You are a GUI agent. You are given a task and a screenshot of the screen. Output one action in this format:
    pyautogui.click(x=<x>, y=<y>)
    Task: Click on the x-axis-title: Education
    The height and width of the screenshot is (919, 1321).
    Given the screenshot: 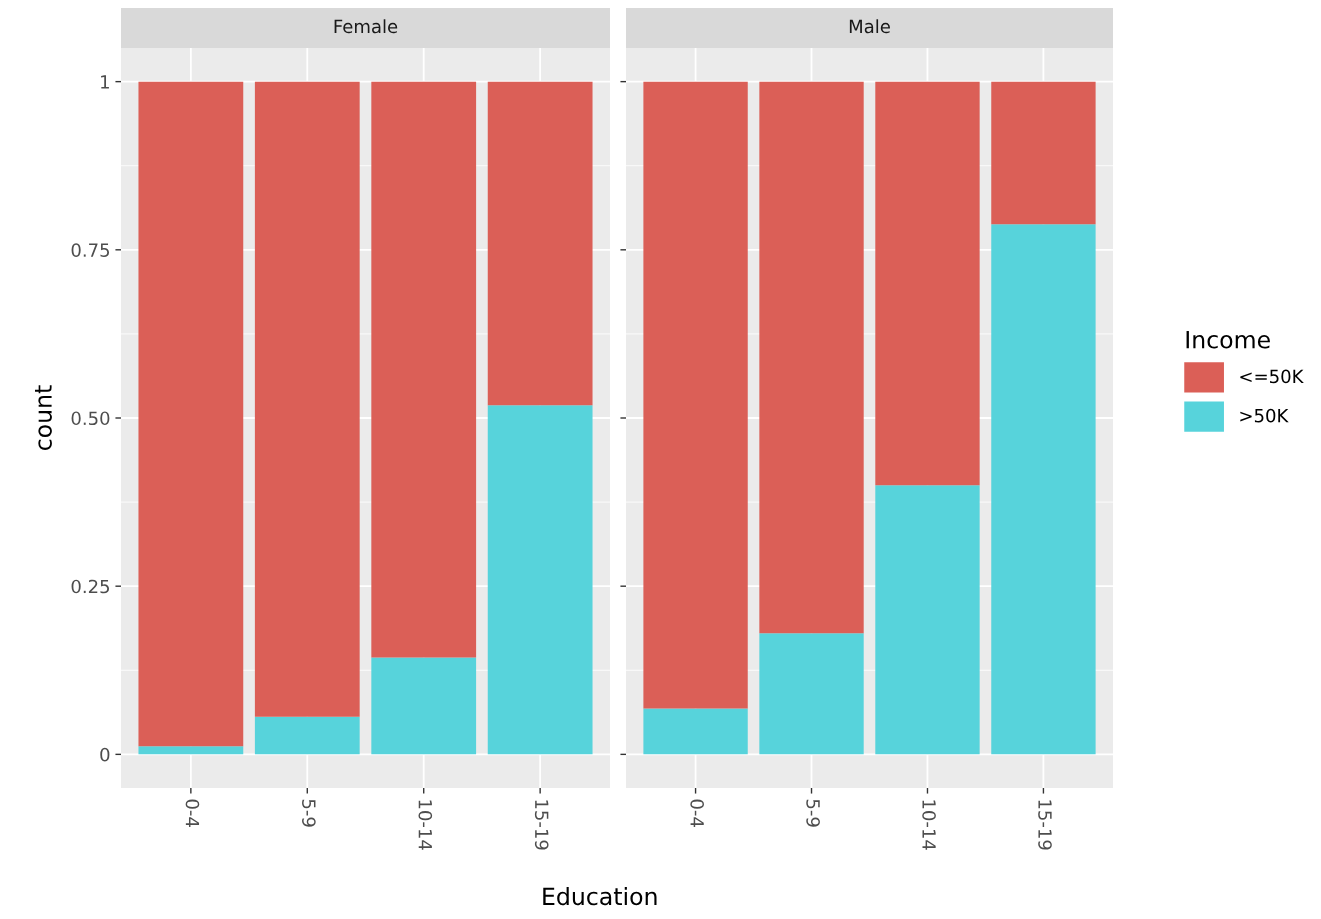 What is the action you would take?
    pyautogui.click(x=600, y=896)
    